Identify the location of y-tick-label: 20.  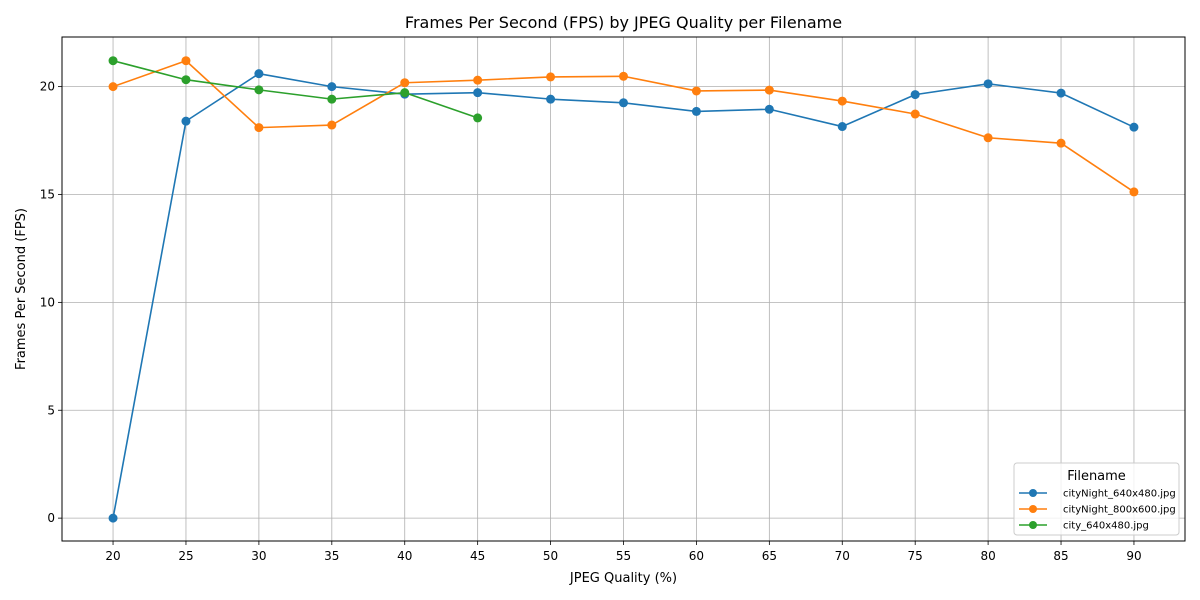
(47, 87).